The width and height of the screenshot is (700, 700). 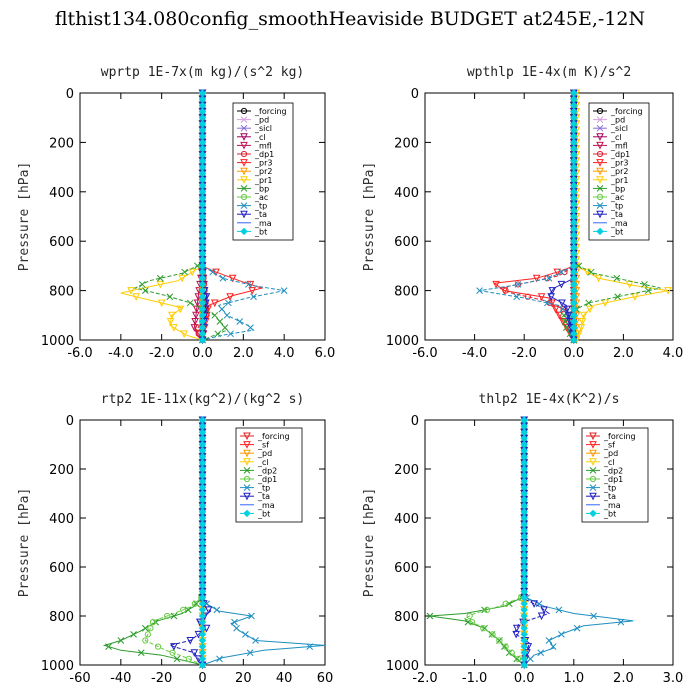 What do you see at coordinates (120, 678) in the screenshot?
I see `x-tick-label: -40` at bounding box center [120, 678].